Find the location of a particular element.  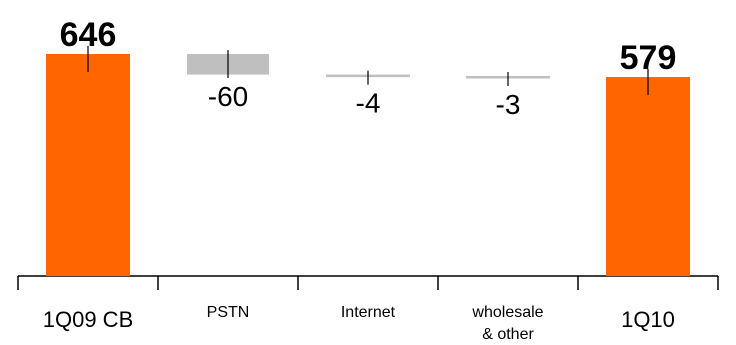

category-label: Internet is located at coordinates (368, 312).